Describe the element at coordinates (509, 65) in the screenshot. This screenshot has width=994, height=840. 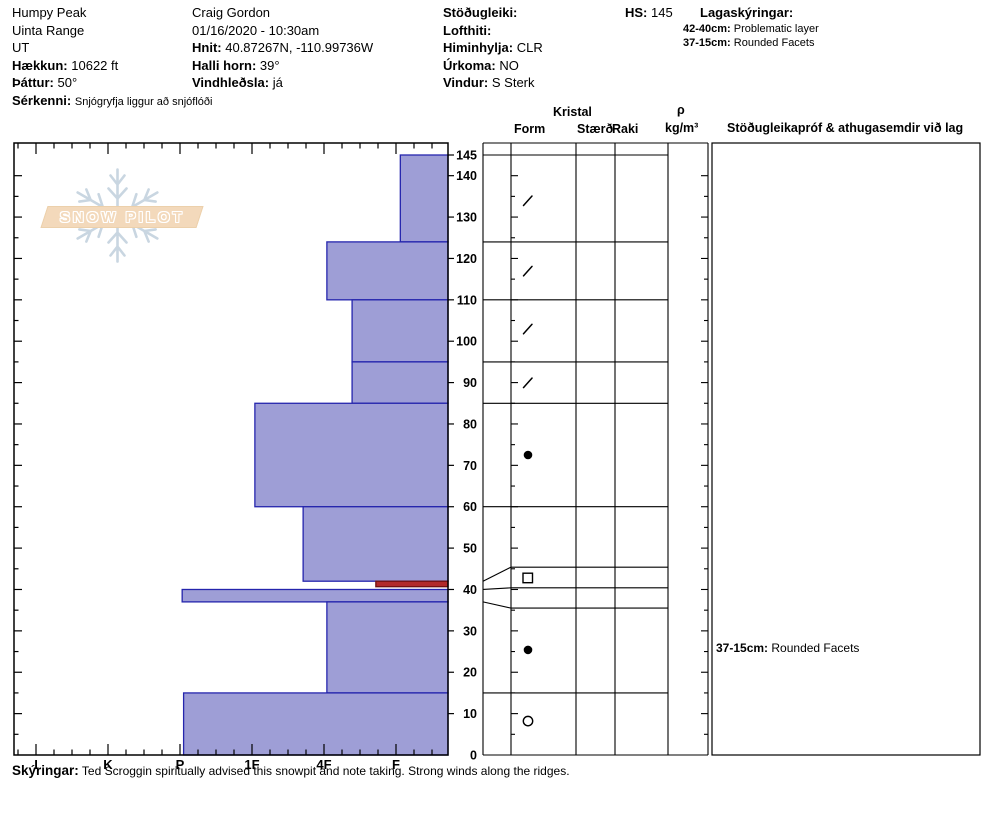
I see `field-value: NO` at that location.